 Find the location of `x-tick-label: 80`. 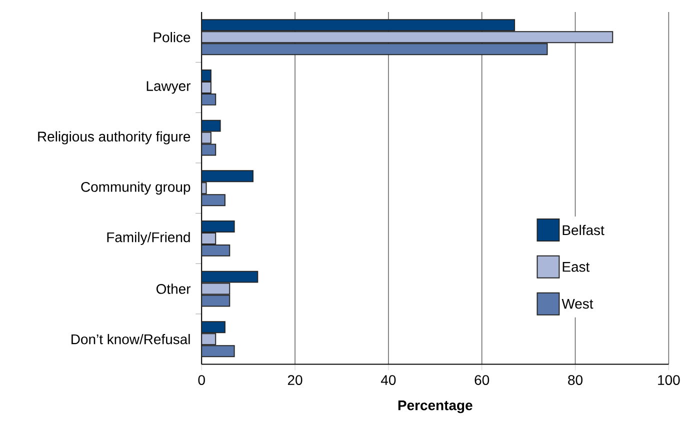

x-tick-label: 80 is located at coordinates (575, 380).